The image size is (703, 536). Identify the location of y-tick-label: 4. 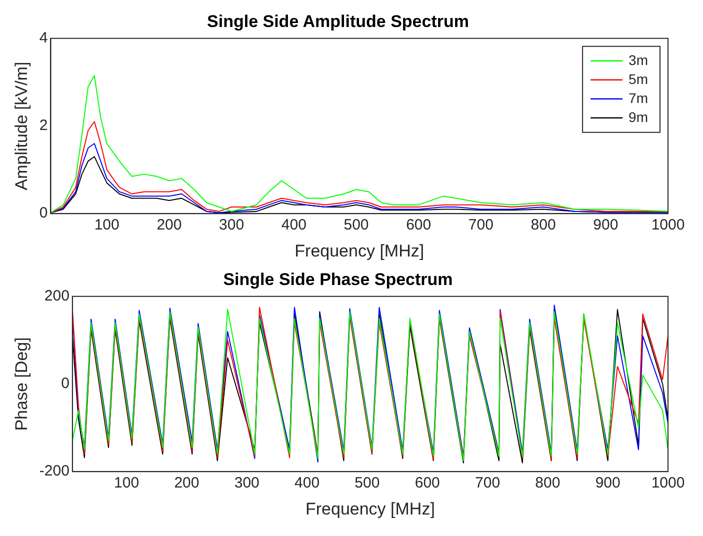
(43, 38).